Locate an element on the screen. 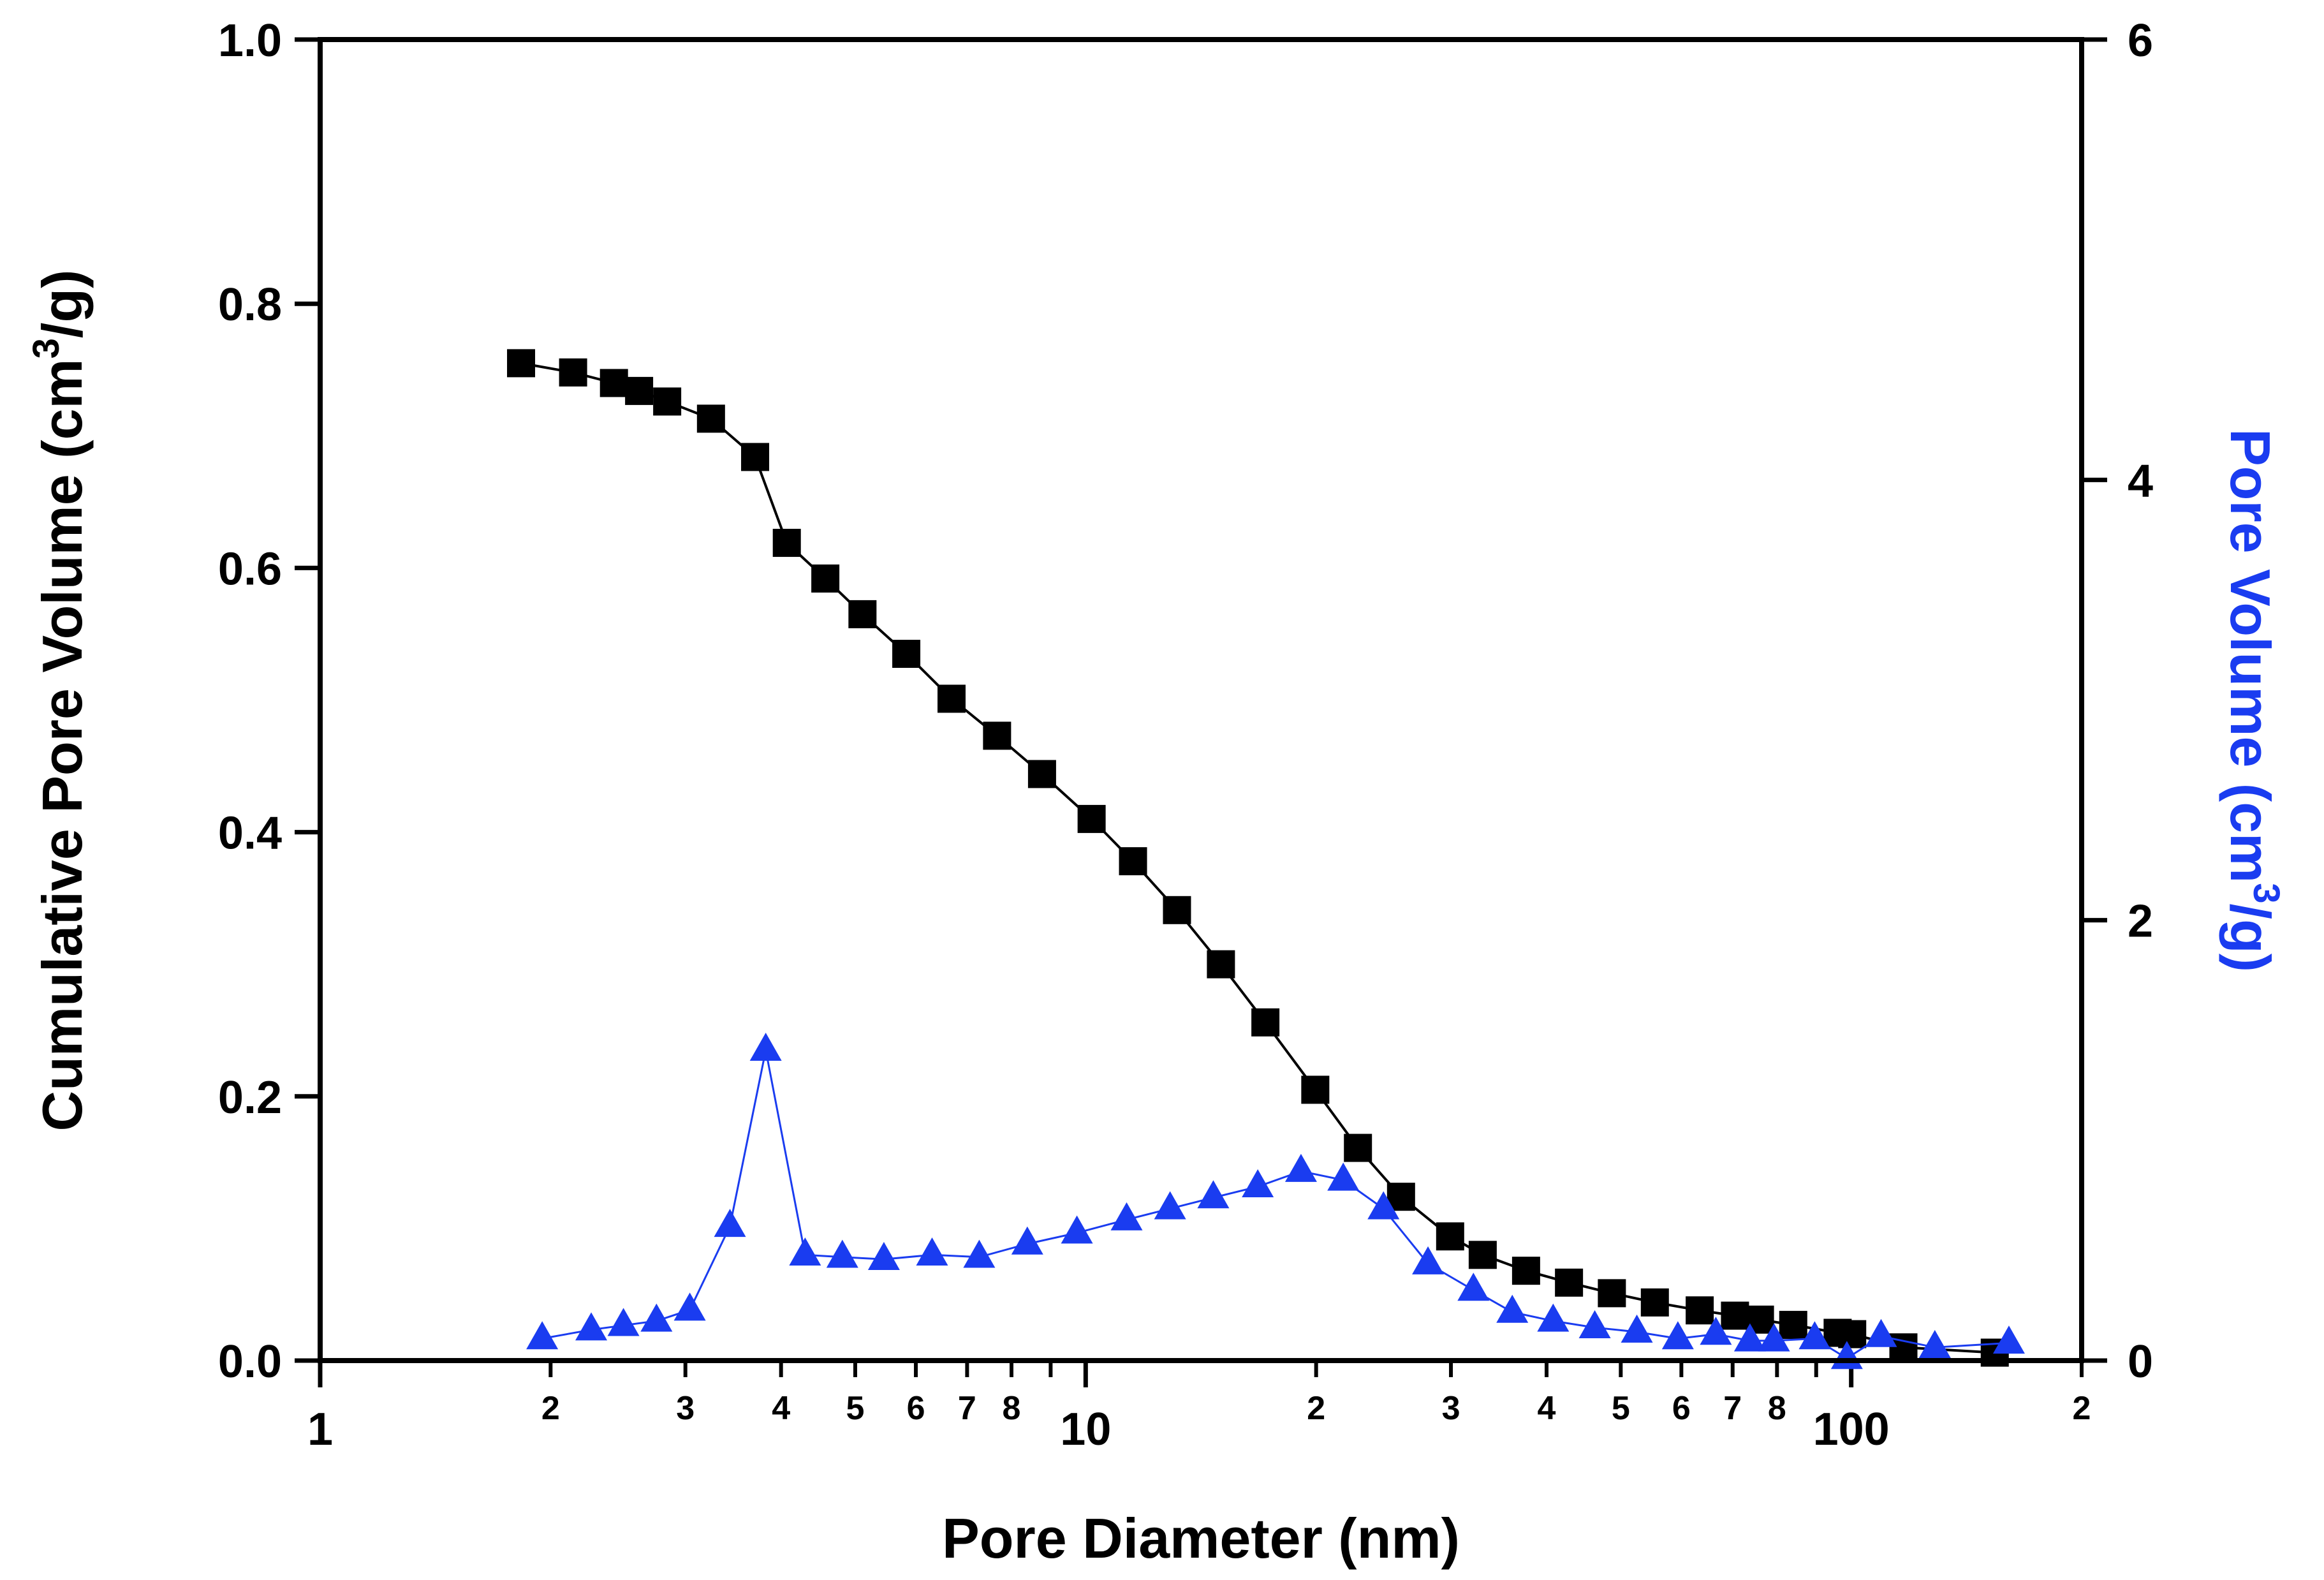 This screenshot has height=1580, width=2324. x-tick-label: 100 is located at coordinates (1851, 1429).